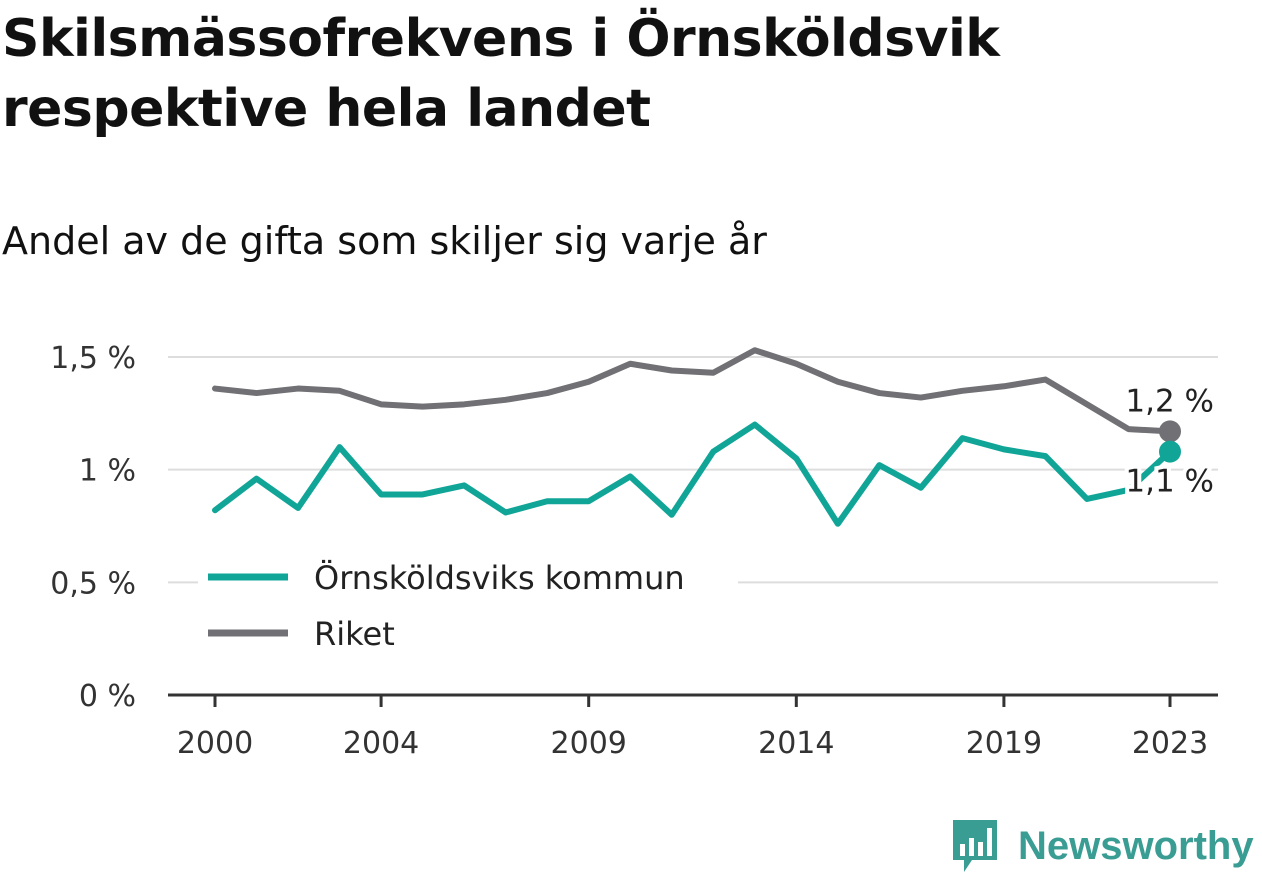  I want to click on x-tick-label: 2009, so click(589, 743).